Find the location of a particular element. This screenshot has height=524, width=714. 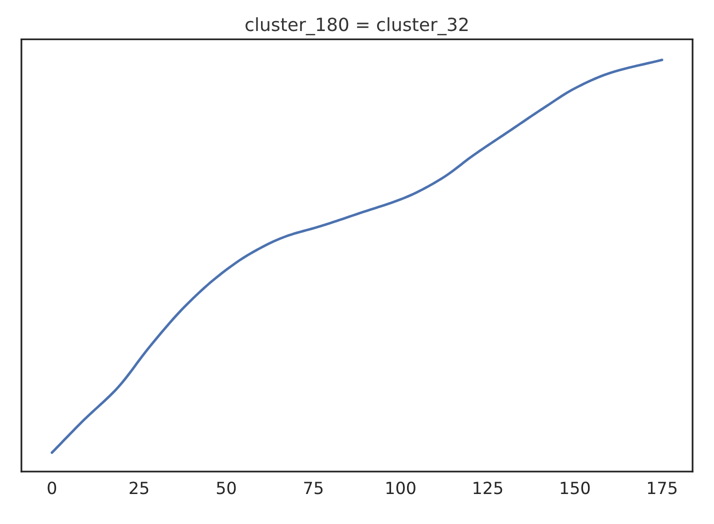

x-tick-label: 175 is located at coordinates (662, 488).